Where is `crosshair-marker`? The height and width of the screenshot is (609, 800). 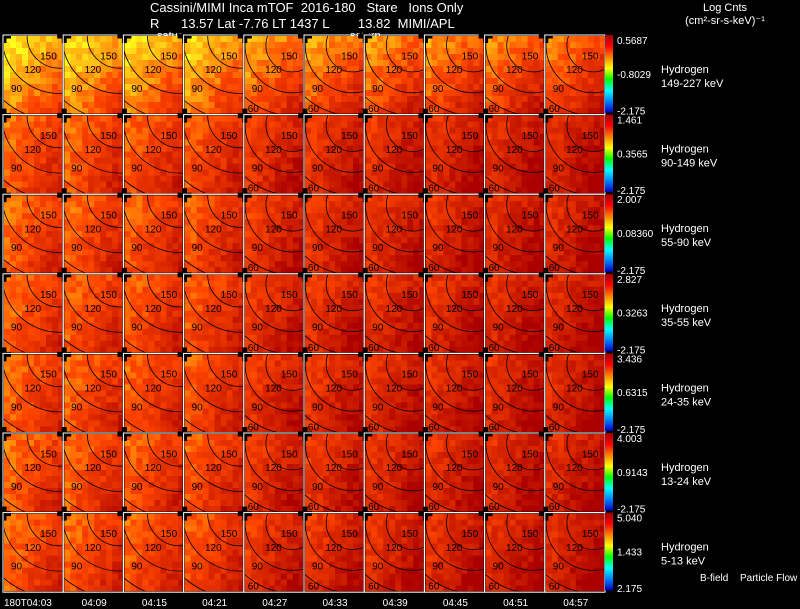 crosshair-marker is located at coordinates (185, 274).